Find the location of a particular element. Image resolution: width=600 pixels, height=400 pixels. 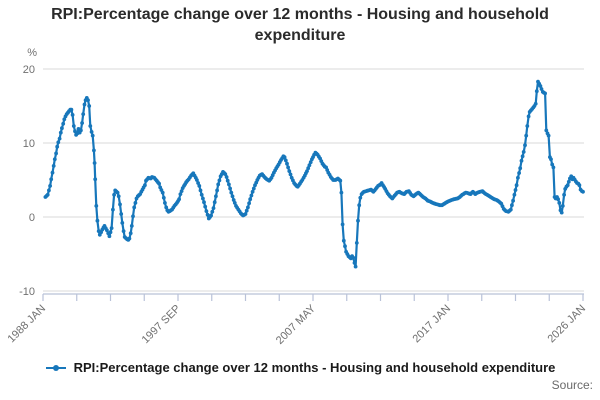

x-tick-label: 1997 SEP is located at coordinates (162, 325).